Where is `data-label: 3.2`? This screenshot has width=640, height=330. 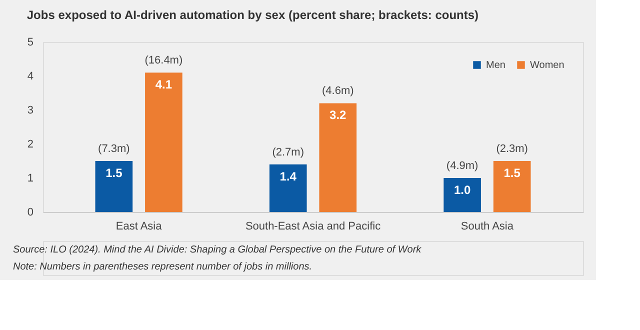
data-label: 3.2 is located at coordinates (338, 115).